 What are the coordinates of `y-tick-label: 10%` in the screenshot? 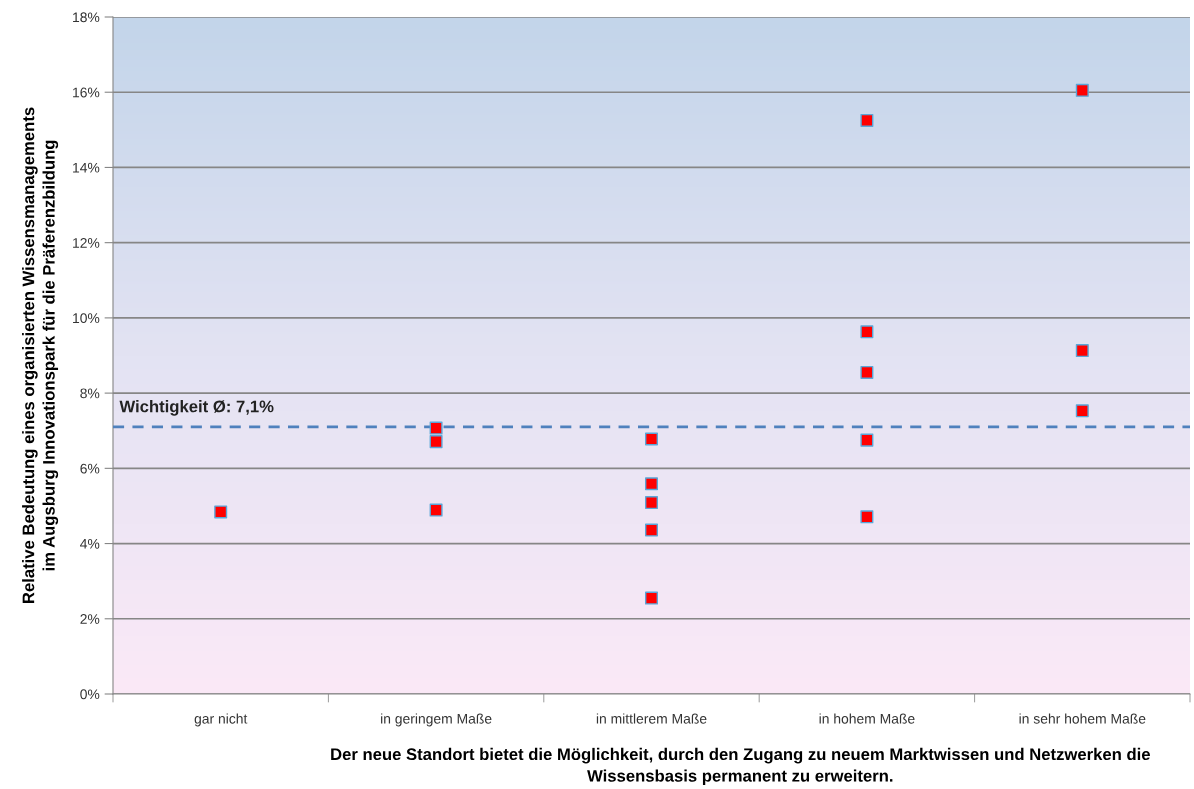 It's located at (86, 318).